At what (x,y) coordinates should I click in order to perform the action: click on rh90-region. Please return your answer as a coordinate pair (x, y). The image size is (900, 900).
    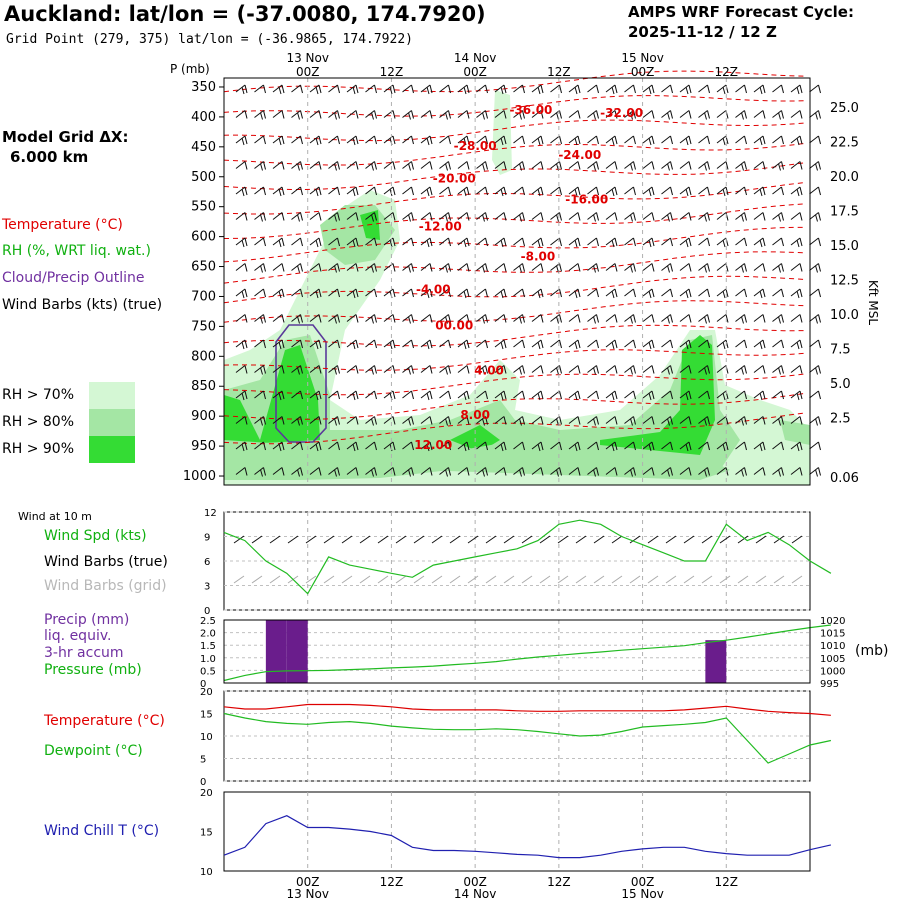
    Looking at the image, I should click on (657, 397).